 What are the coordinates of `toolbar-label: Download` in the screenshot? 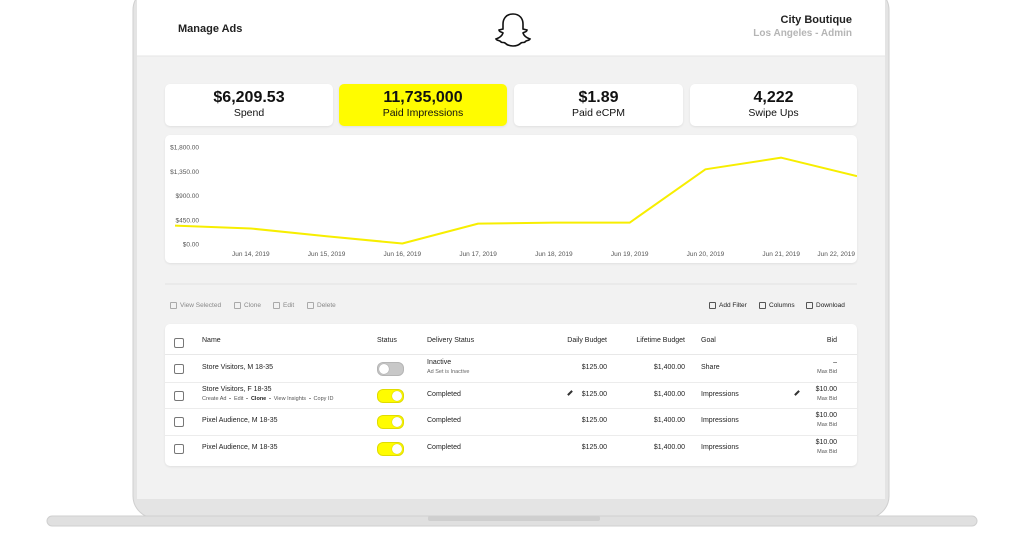 It's located at (830, 305).